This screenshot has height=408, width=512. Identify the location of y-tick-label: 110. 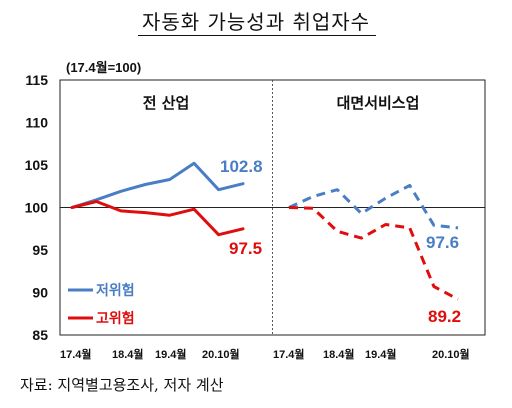
(36, 123).